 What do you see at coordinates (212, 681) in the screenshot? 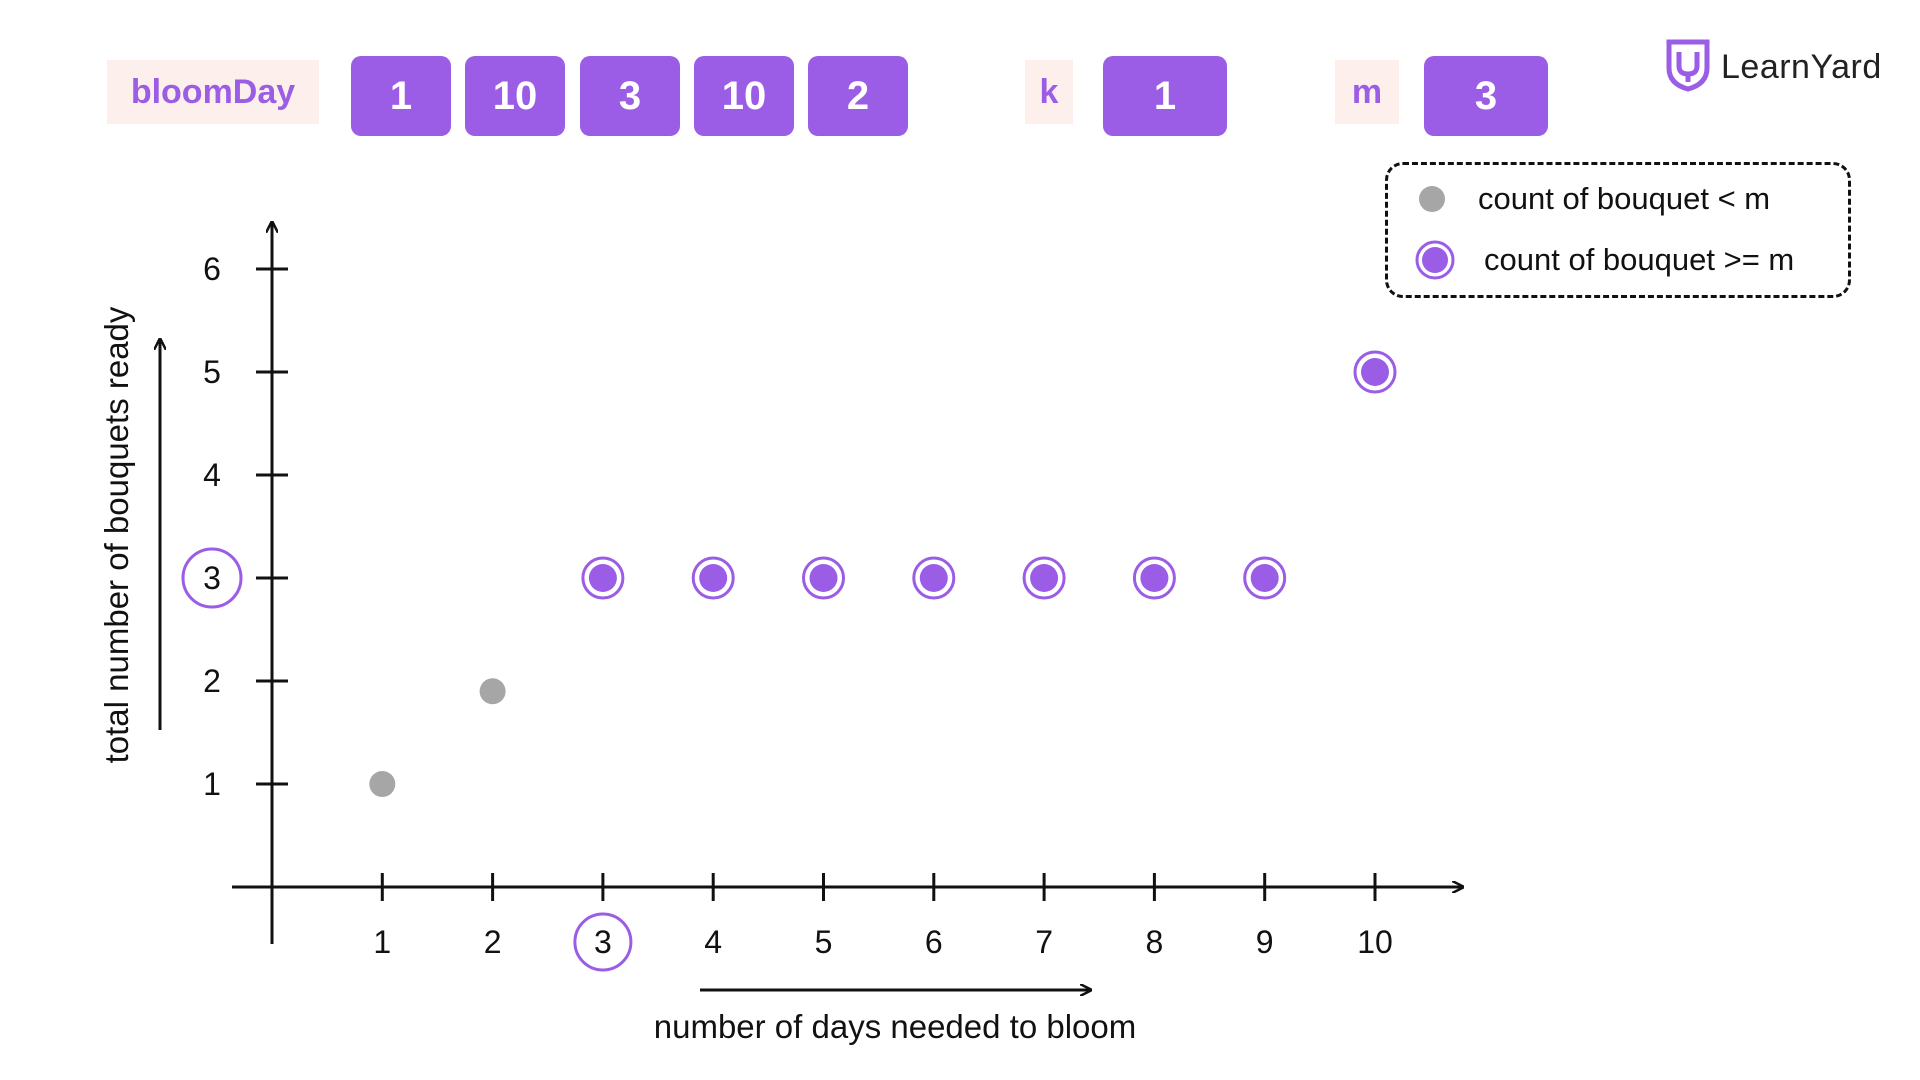
I see `y-tick-label-2: 2` at bounding box center [212, 681].